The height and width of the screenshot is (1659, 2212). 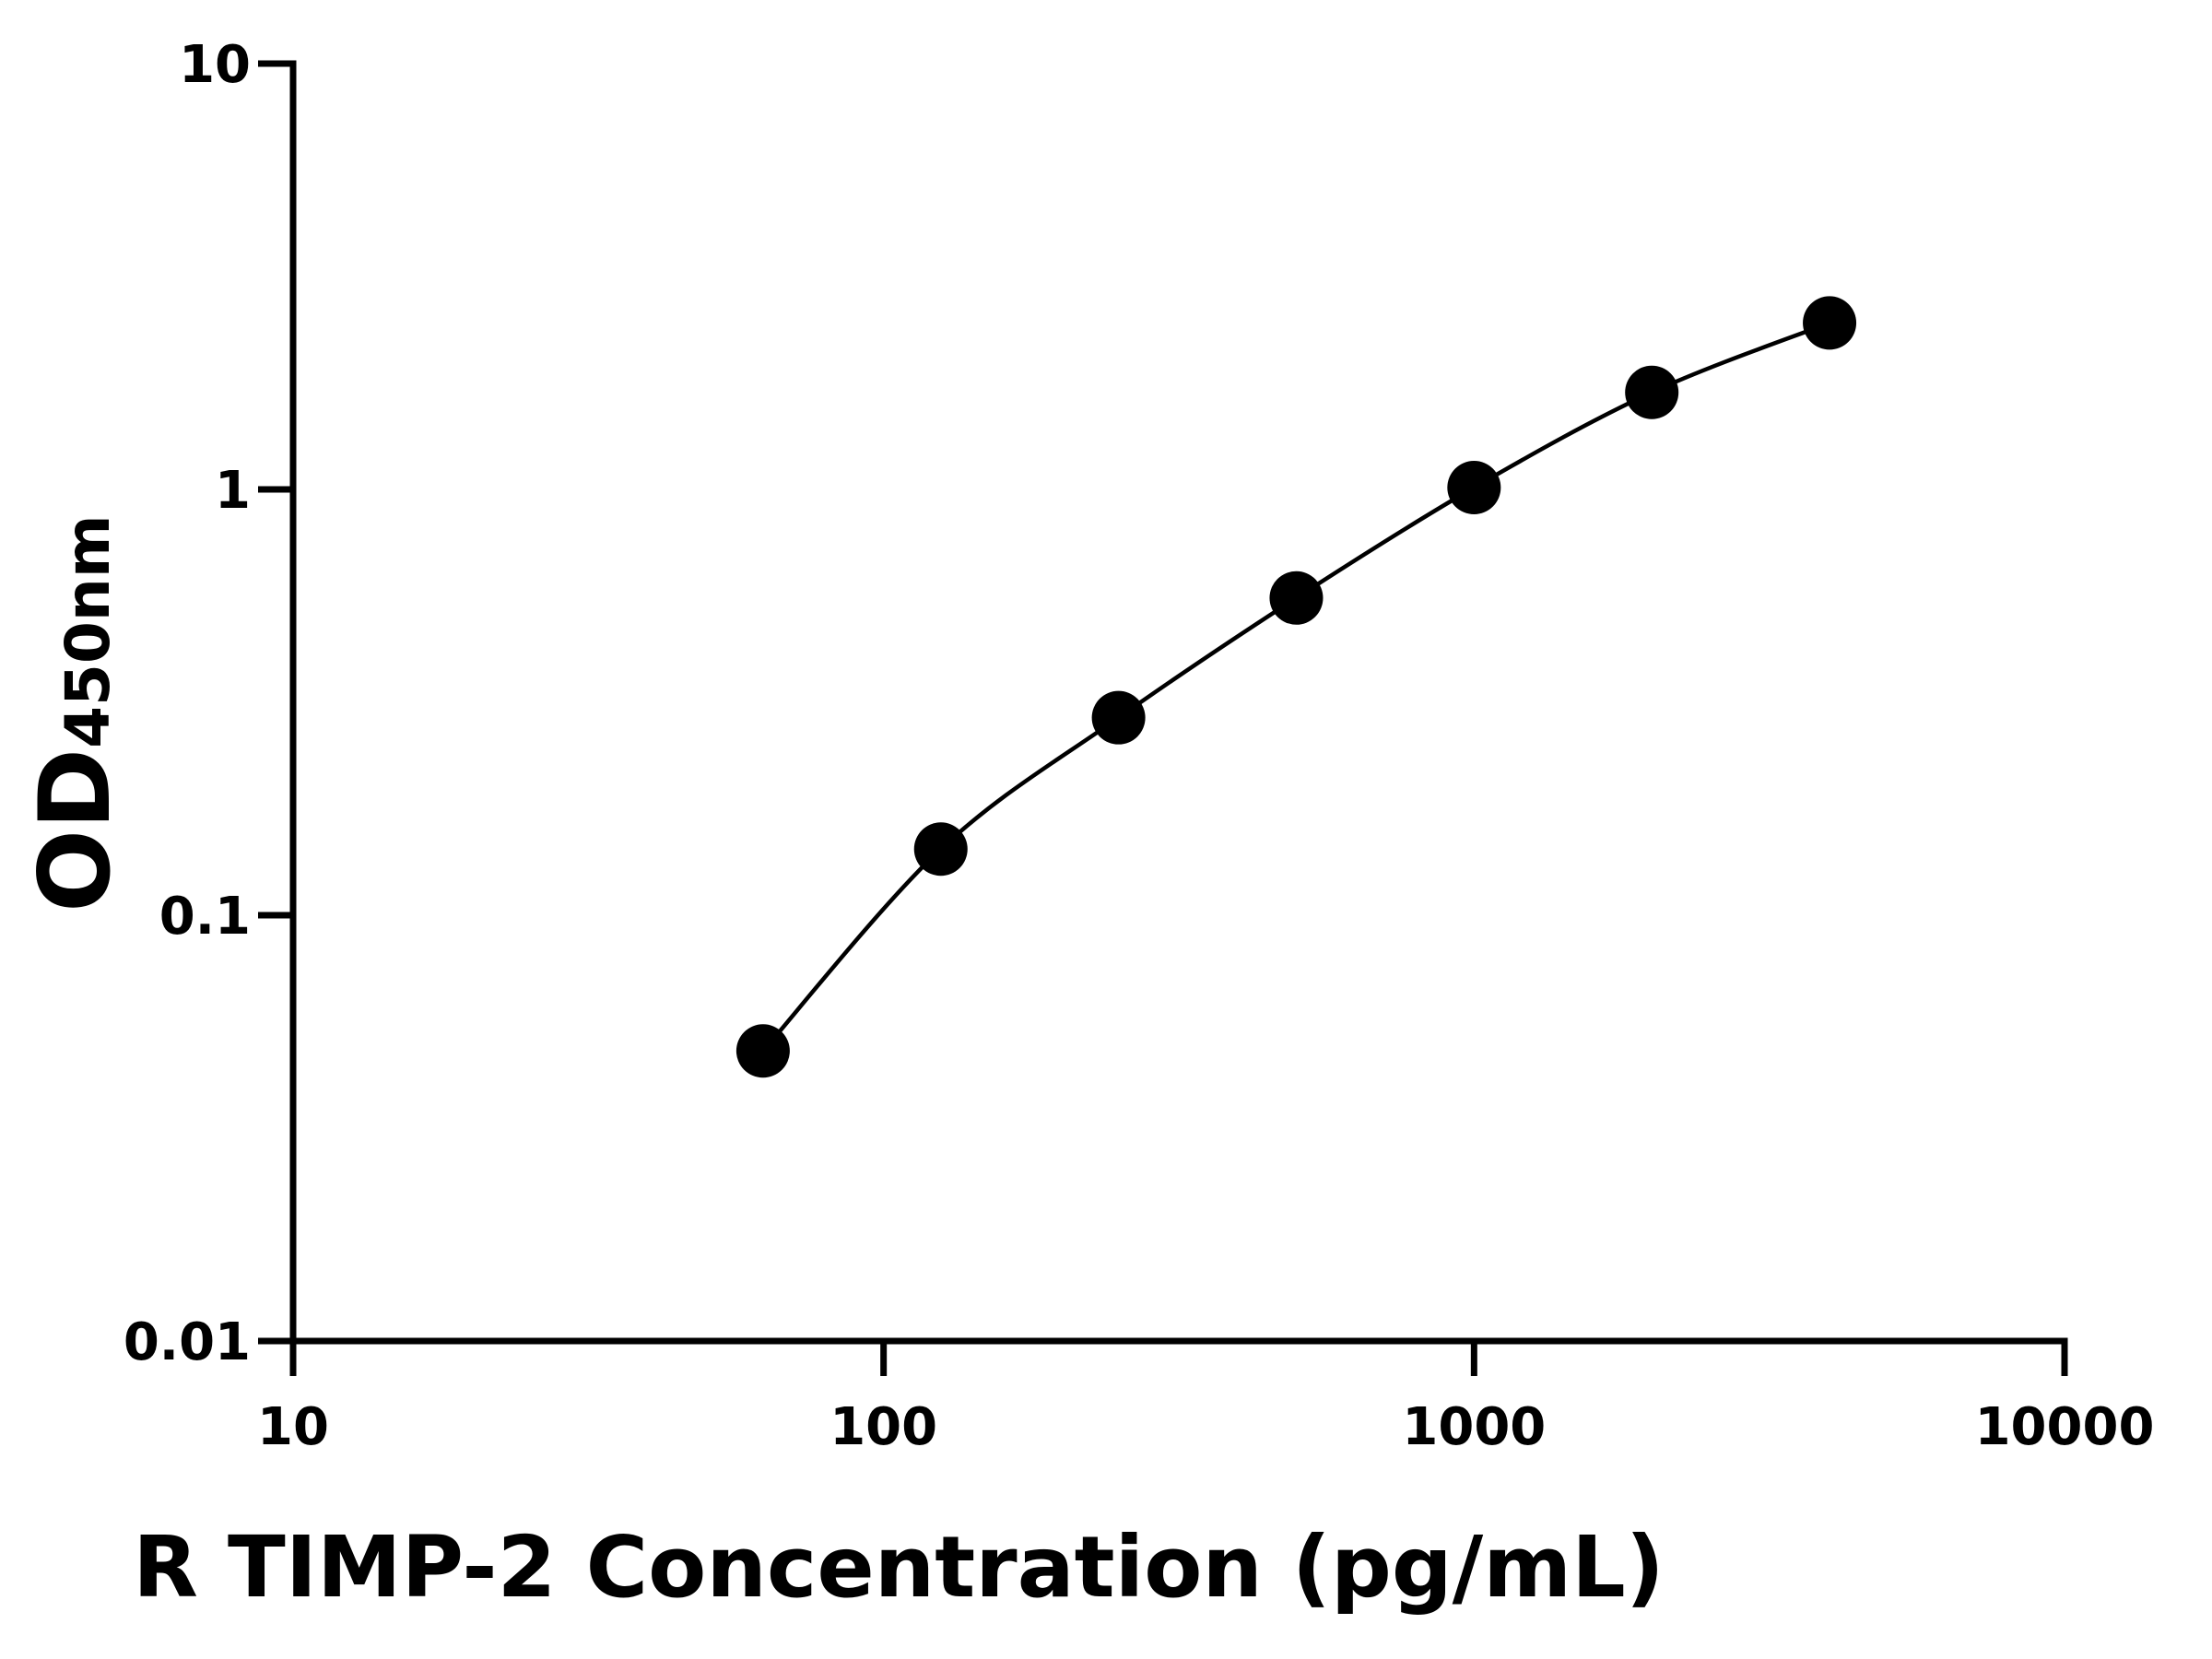 I want to click on x-tick-label: 1000, so click(x=1474, y=1427).